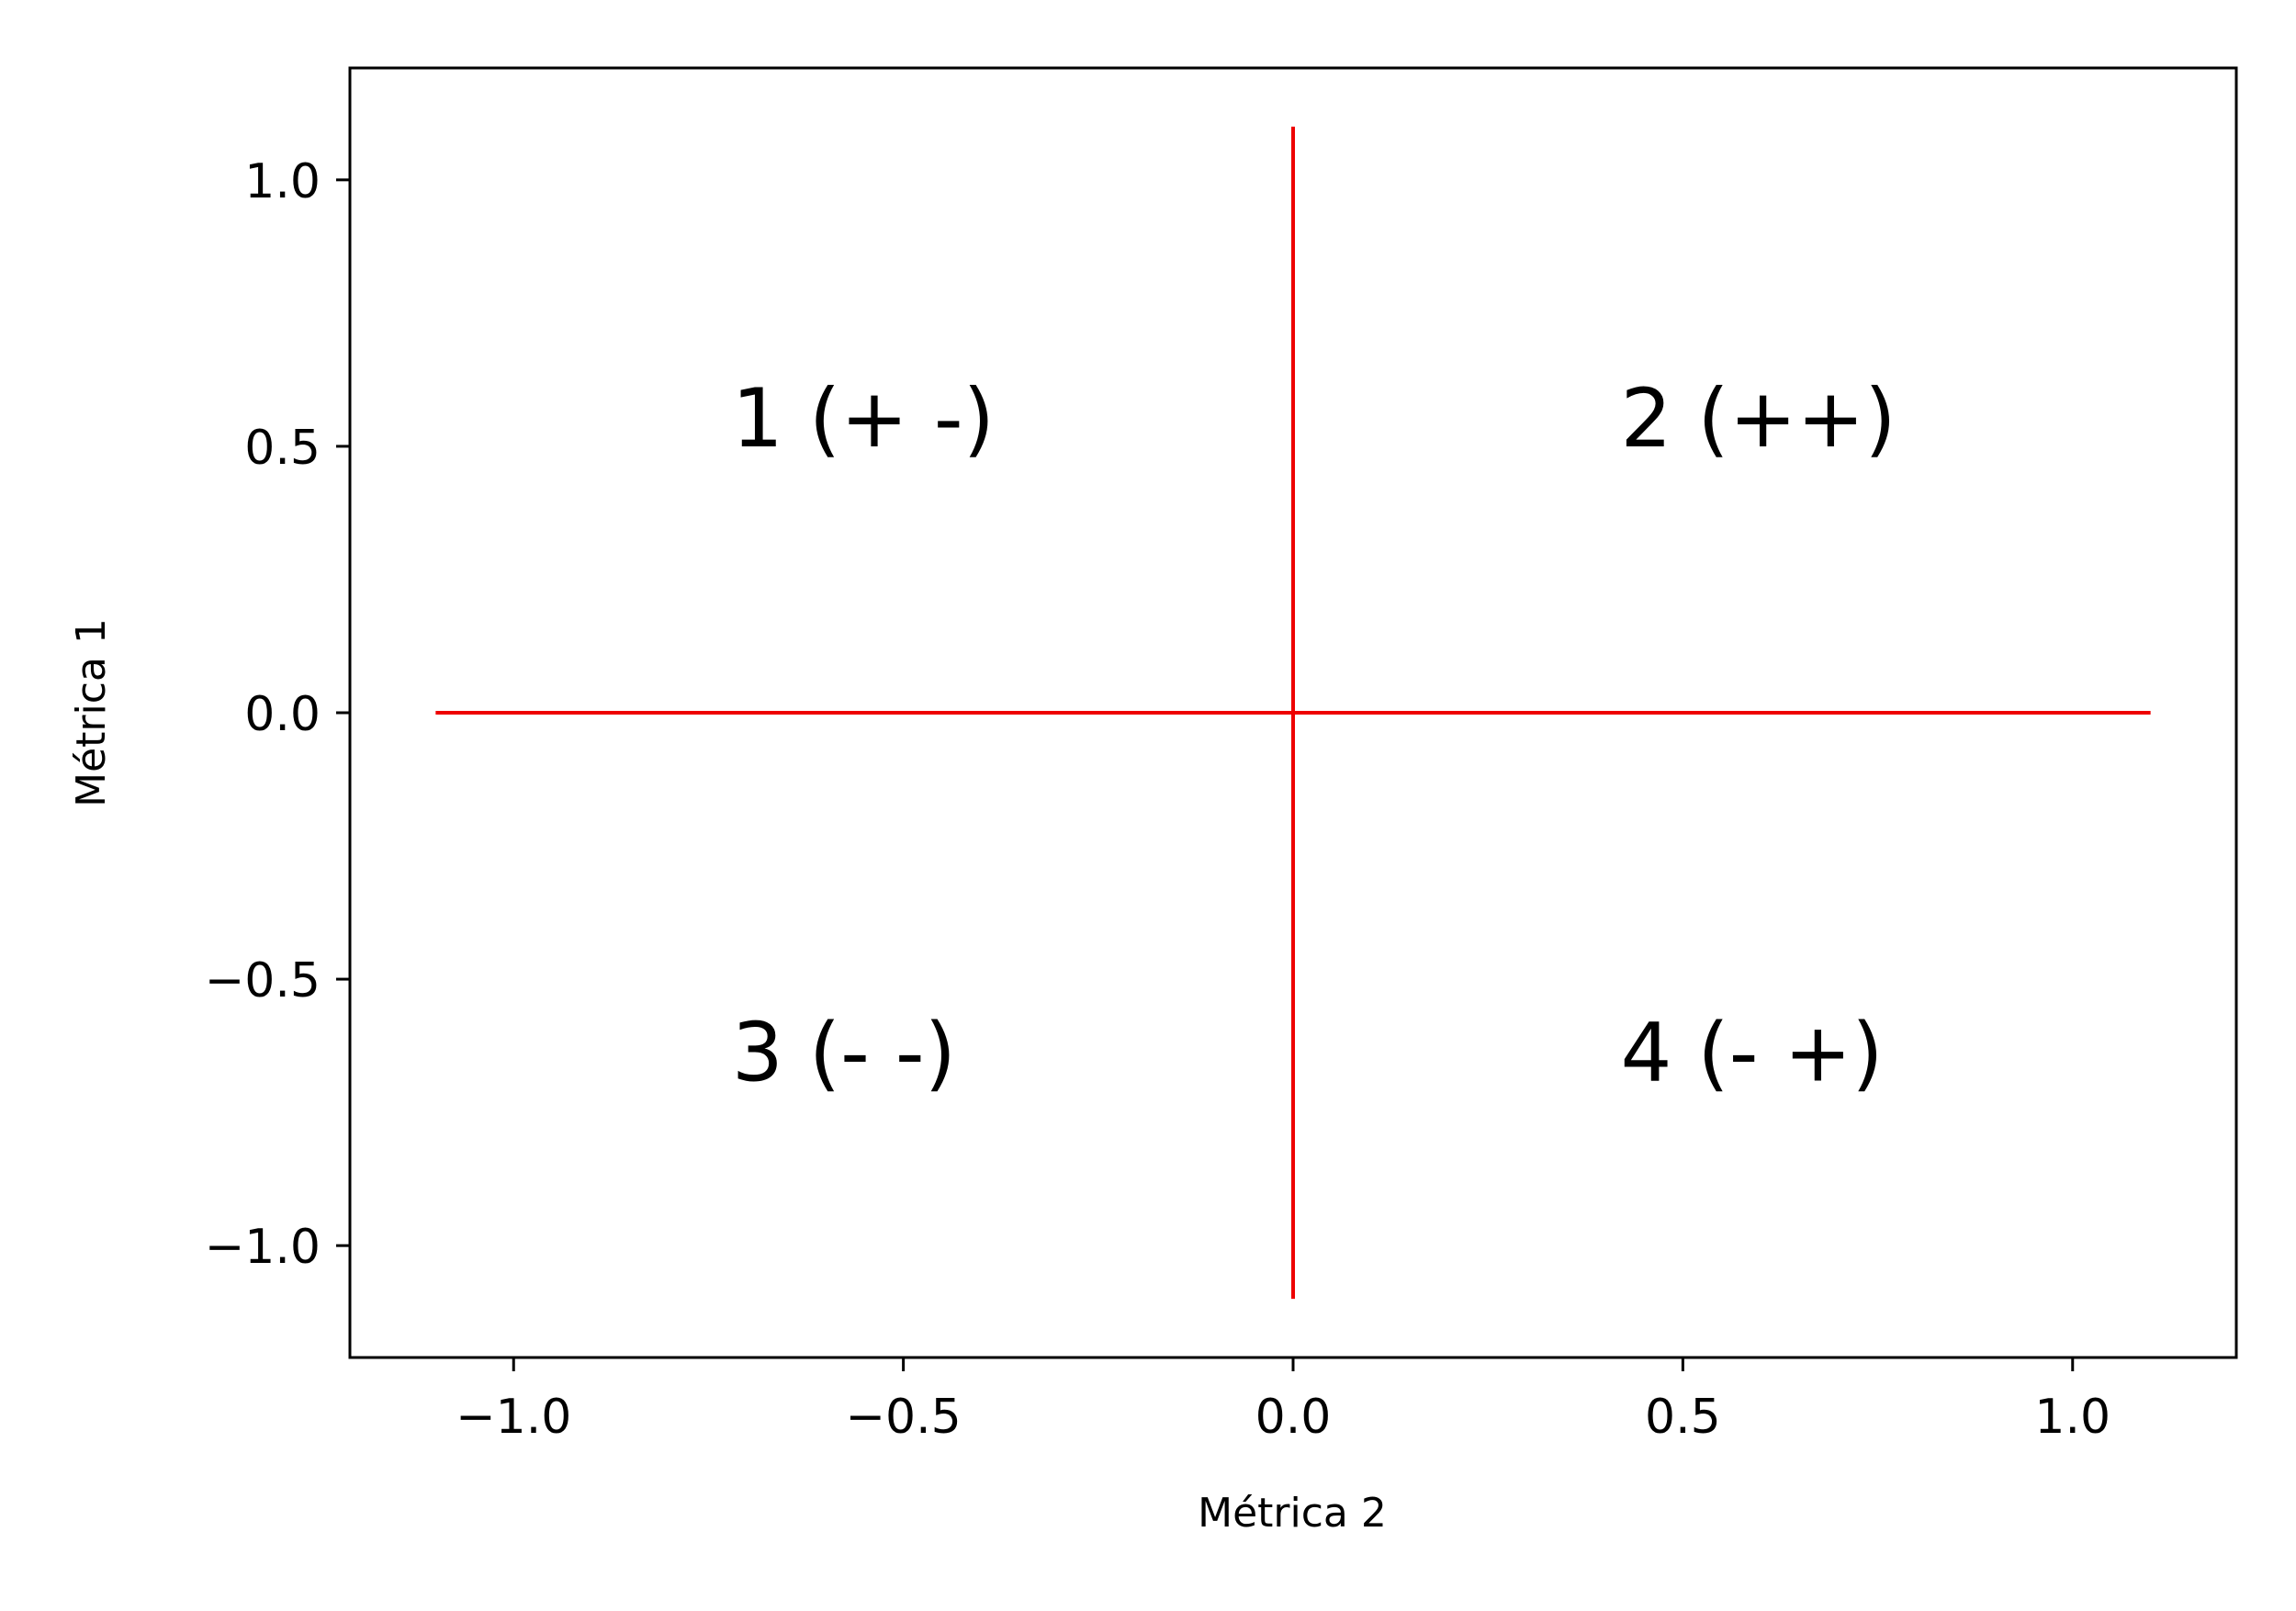 This screenshot has height=1611, width=2296. What do you see at coordinates (863, 419) in the screenshot?
I see `quadrant-label-1: 1 (+ -)` at bounding box center [863, 419].